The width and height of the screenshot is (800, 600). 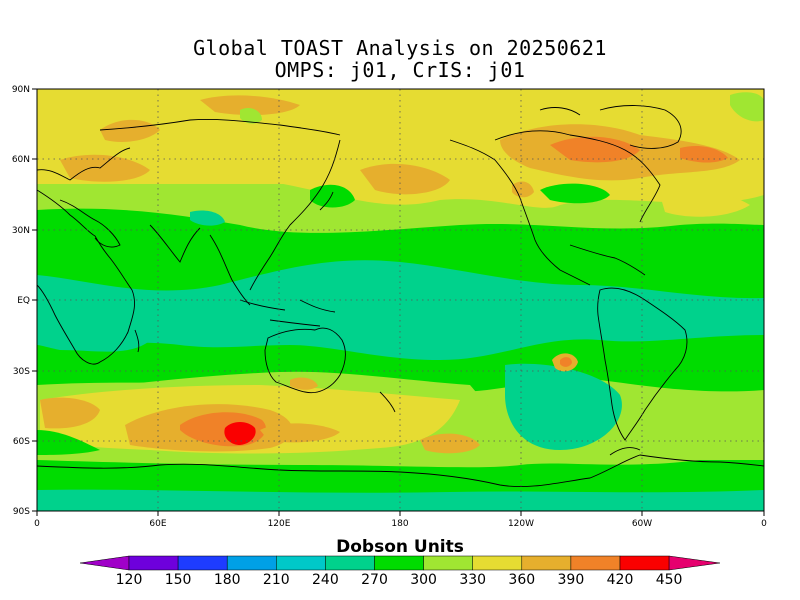 What do you see at coordinates (694, 563) in the screenshot?
I see `colorbar-arrow-high` at bounding box center [694, 563].